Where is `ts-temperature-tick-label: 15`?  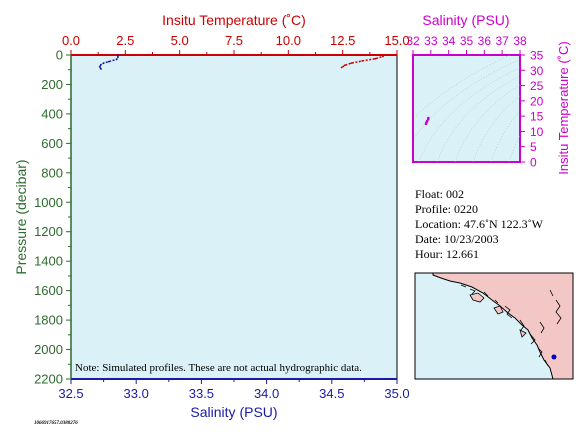
ts-temperature-tick-label: 15 is located at coordinates (537, 117).